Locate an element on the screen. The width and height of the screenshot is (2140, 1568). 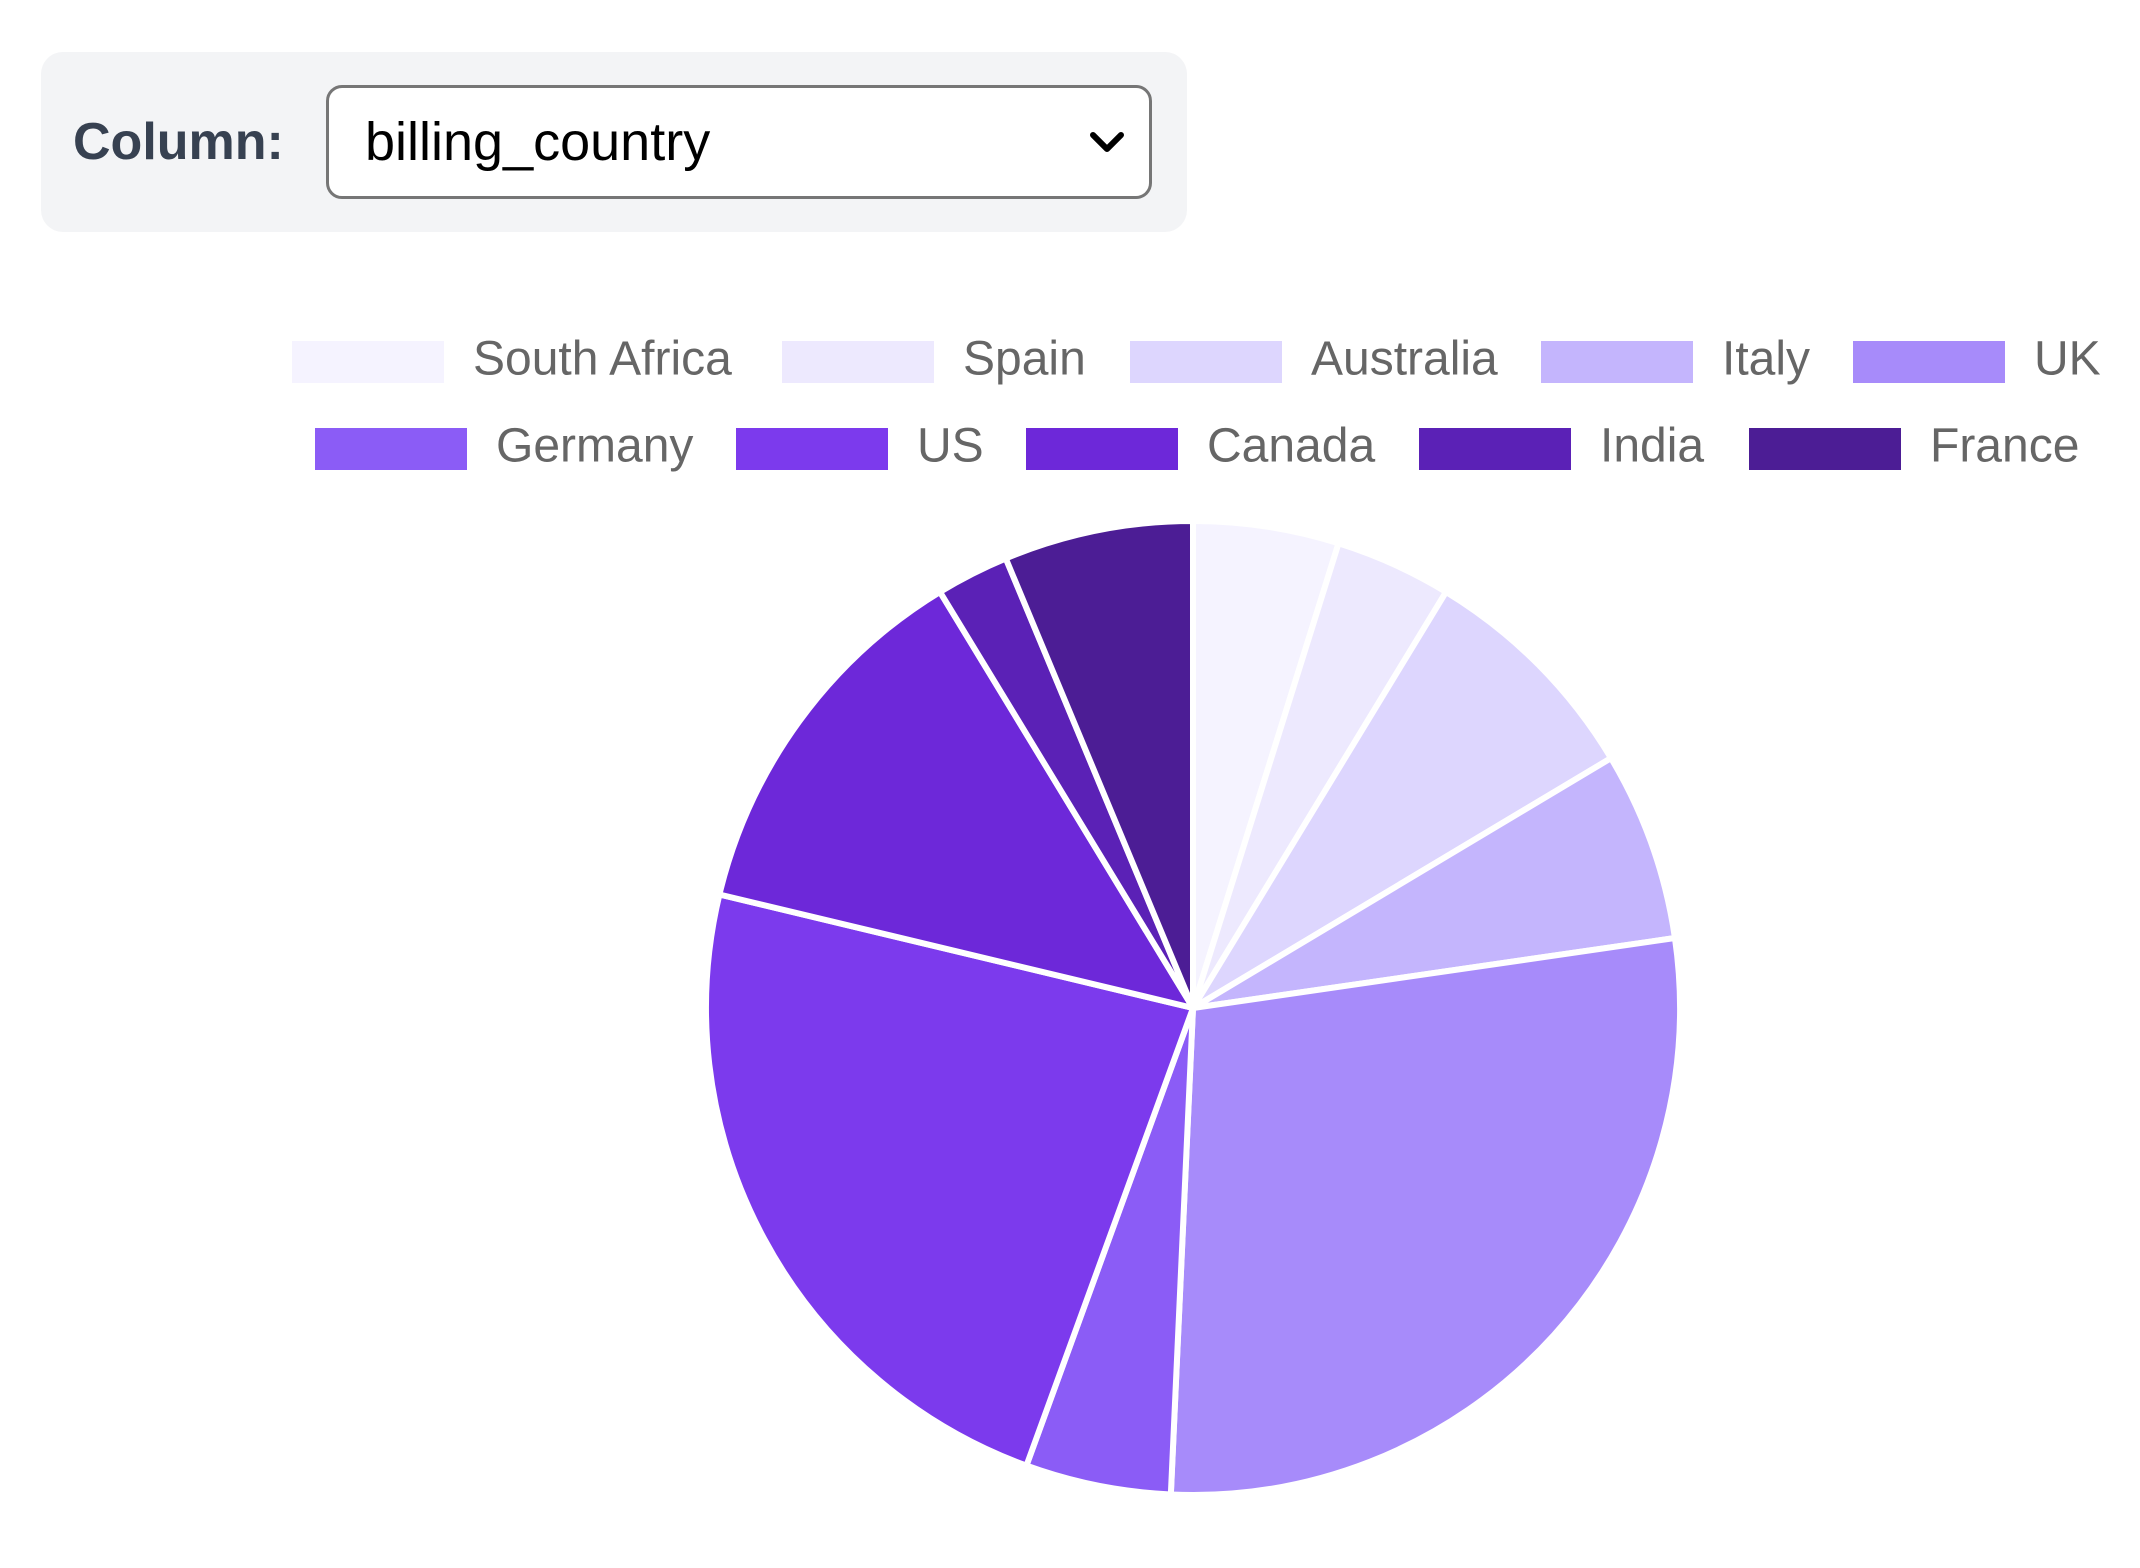
legend-swatch-canada is located at coordinates (1102, 449).